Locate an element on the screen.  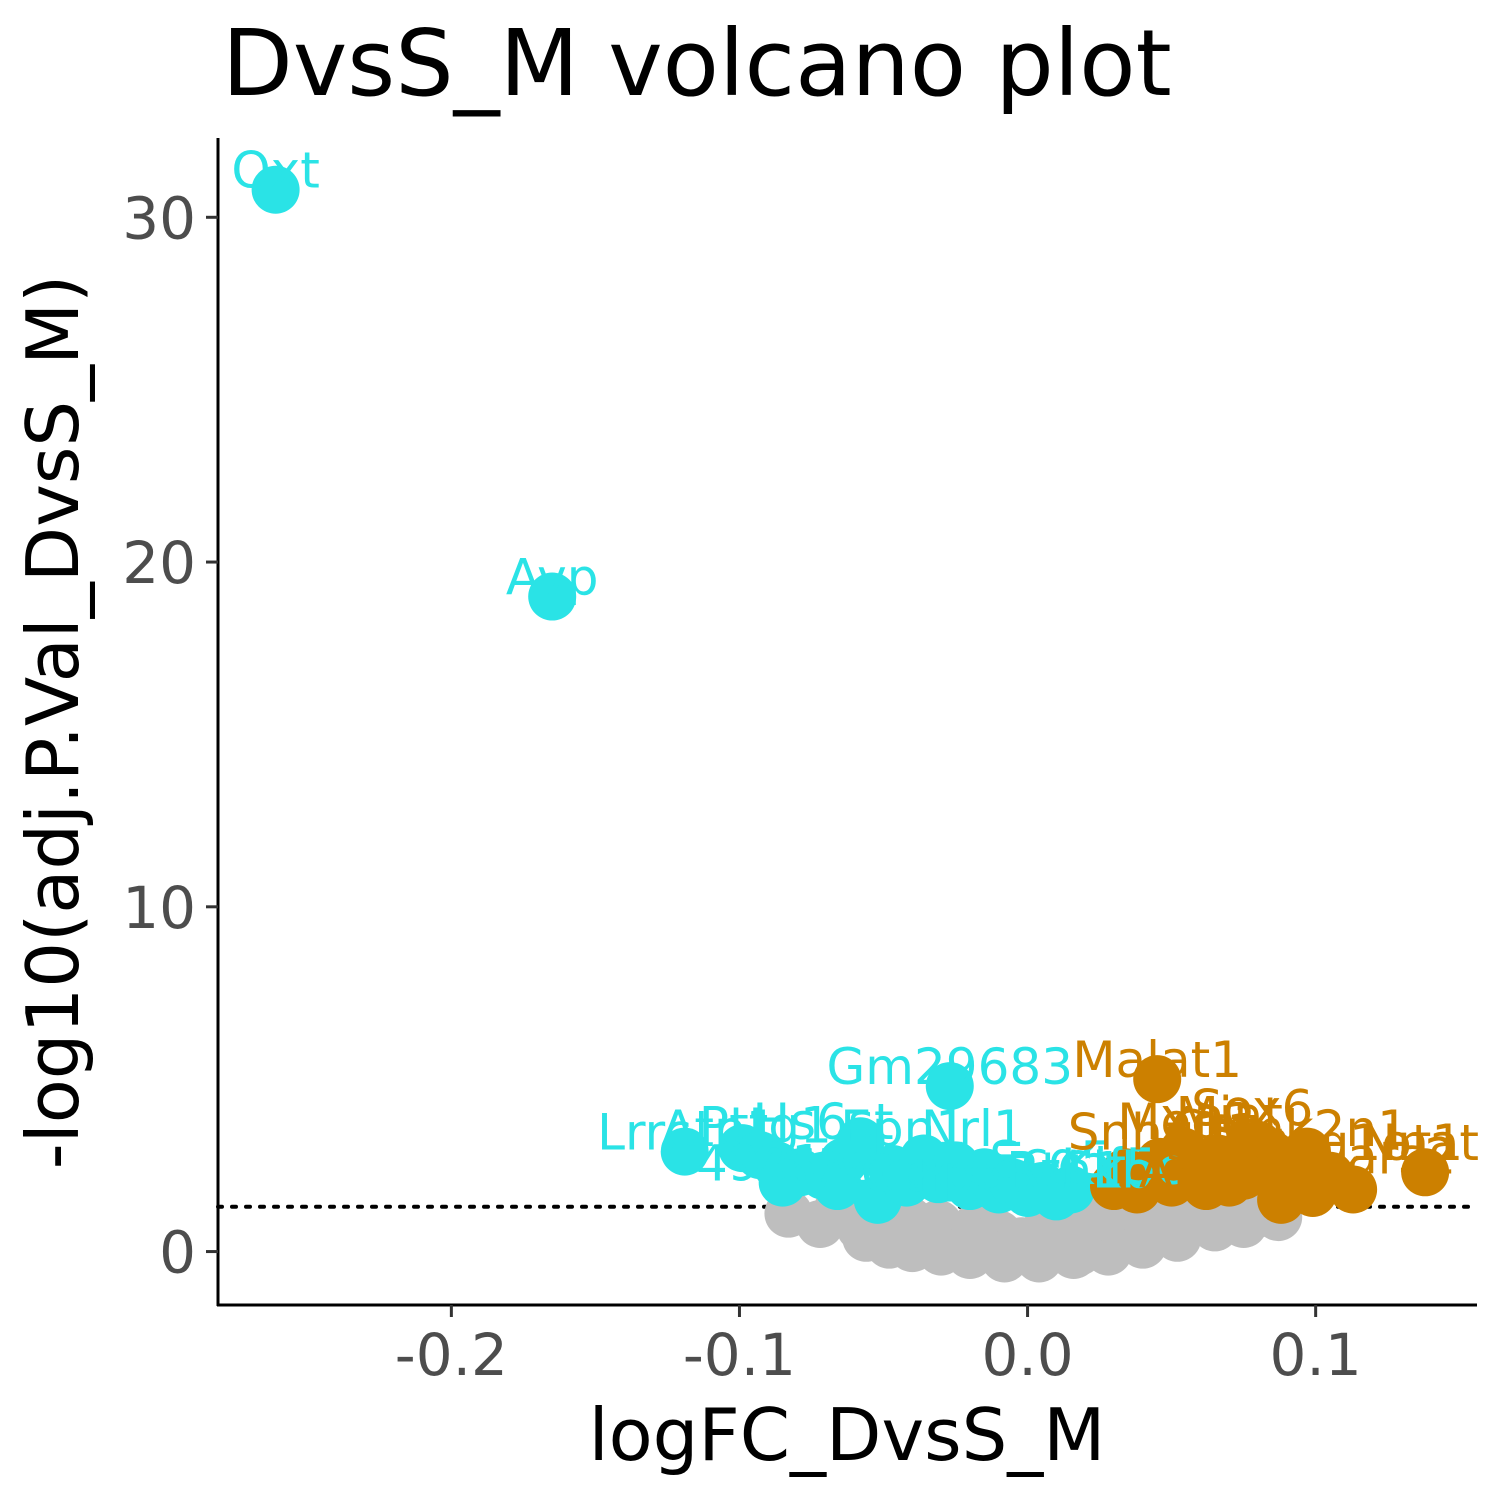
gene-label: Kif5c is located at coordinates (1123, 1167).